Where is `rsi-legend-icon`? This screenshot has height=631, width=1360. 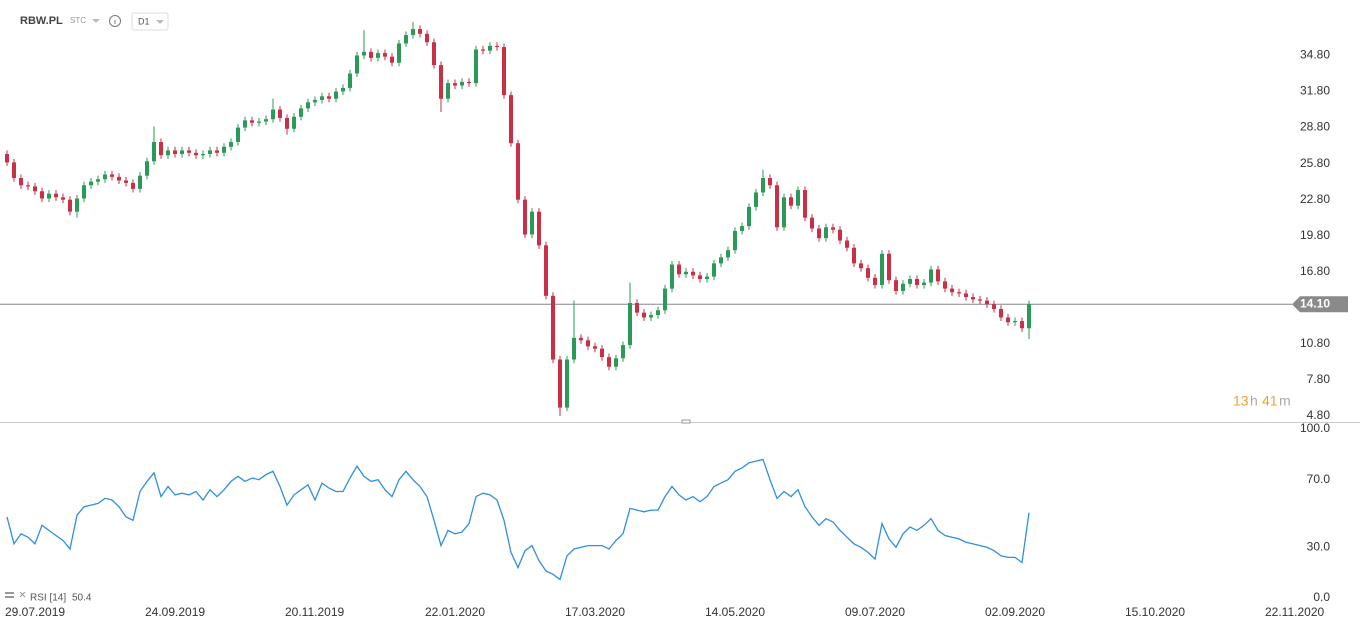
rsi-legend-icon is located at coordinates (15, 594).